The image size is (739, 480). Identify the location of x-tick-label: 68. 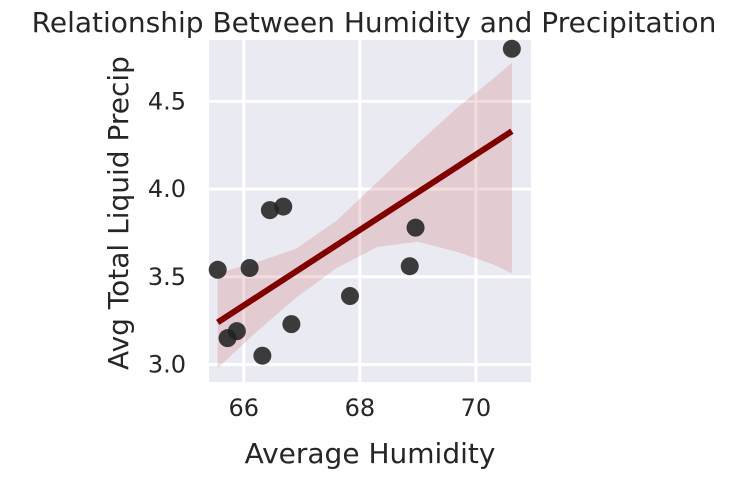
(360, 408).